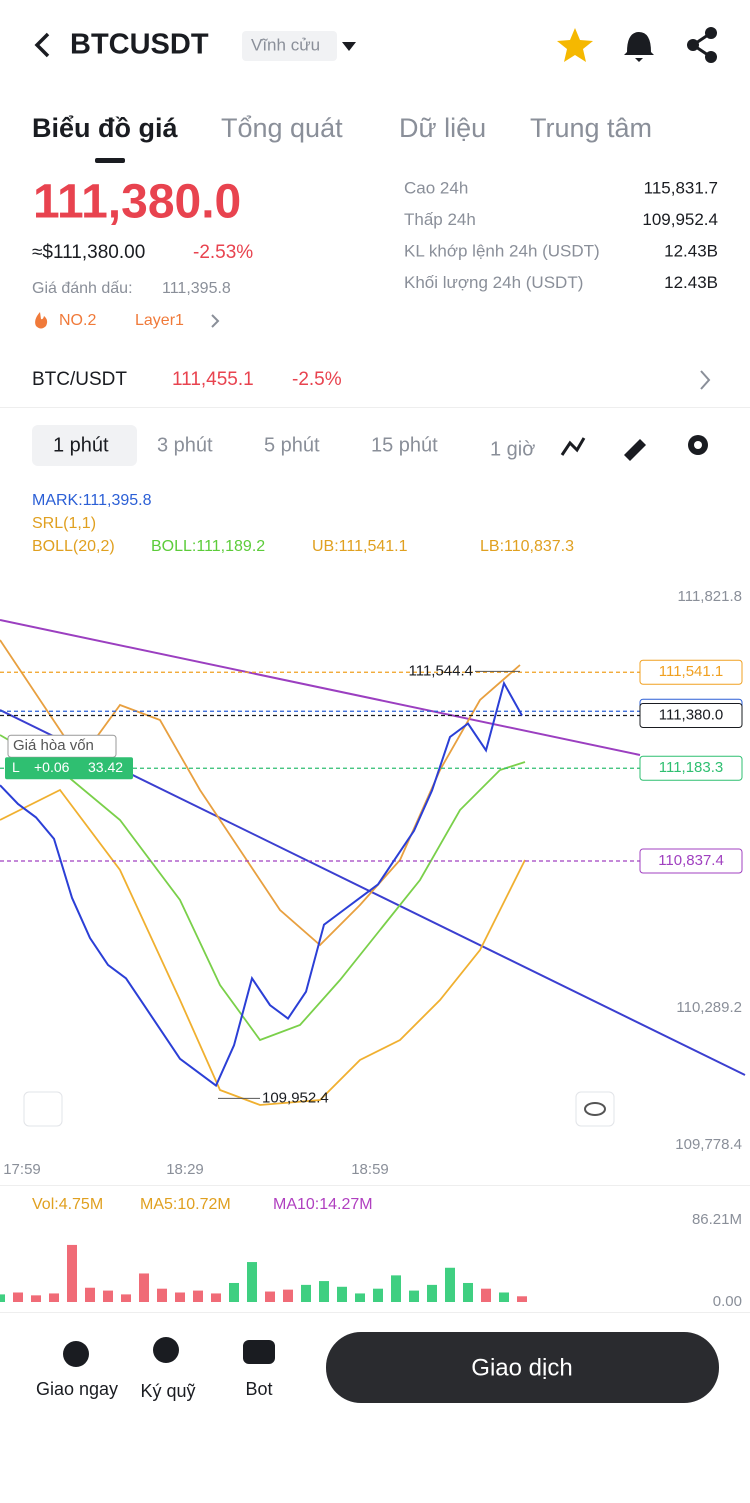 This screenshot has width=750, height=1503. Describe the element at coordinates (43, 1109) in the screenshot. I see `expand` at that location.